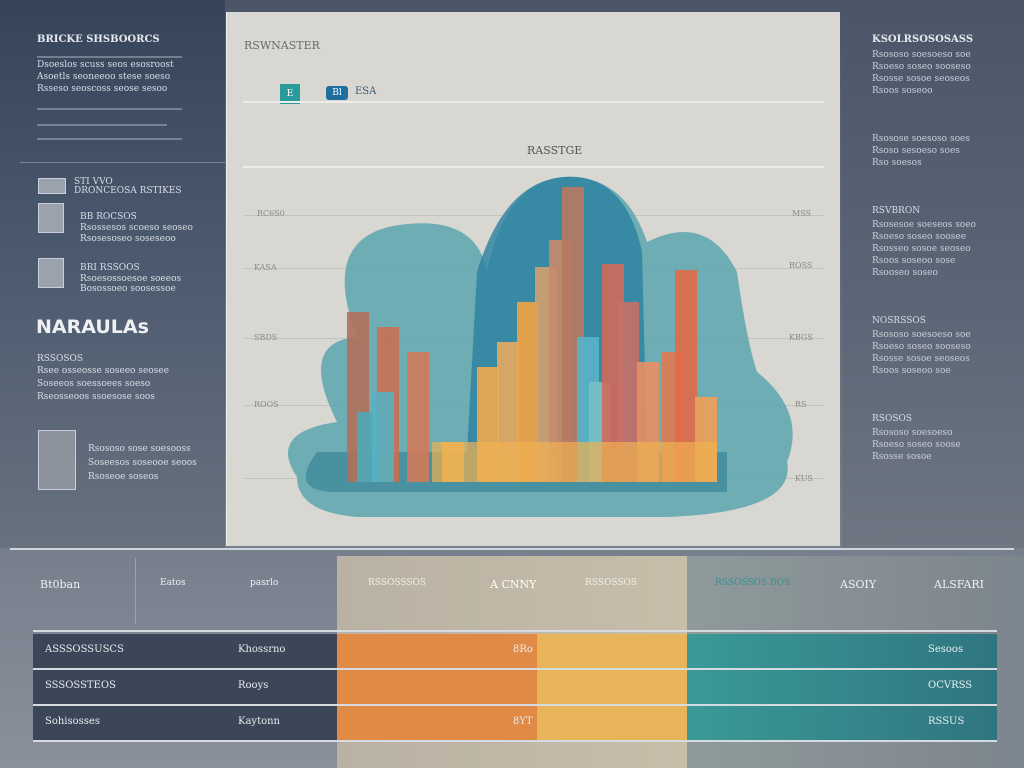 The width and height of the screenshot is (1024, 768). What do you see at coordinates (337, 93) in the screenshot?
I see `legend-swatch-blue: Bl` at bounding box center [337, 93].